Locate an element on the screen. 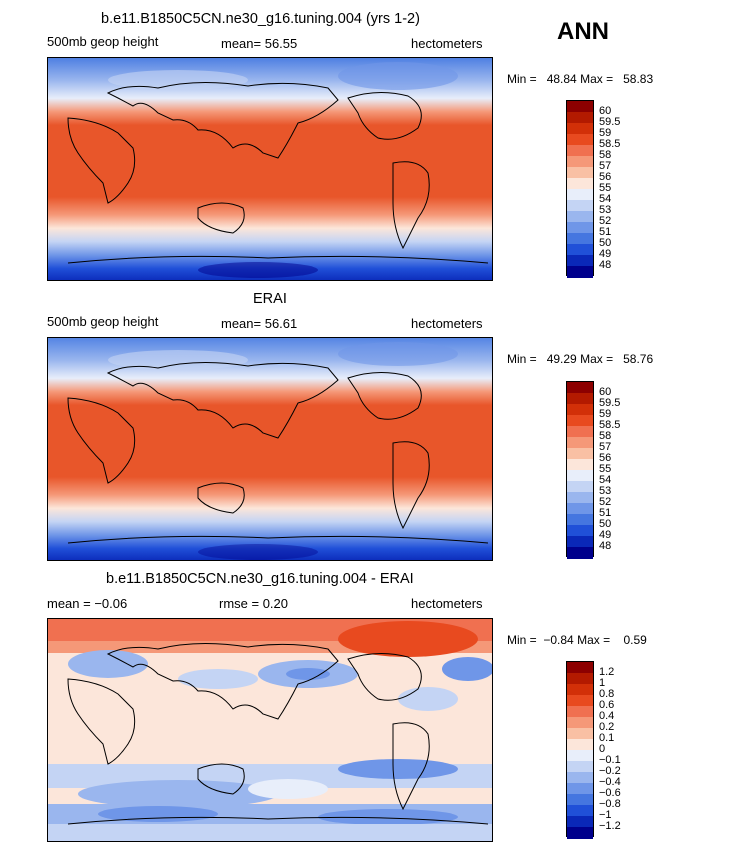 The height and width of the screenshot is (852, 733). colorbar-tick-label: 0.4 is located at coordinates (607, 716).